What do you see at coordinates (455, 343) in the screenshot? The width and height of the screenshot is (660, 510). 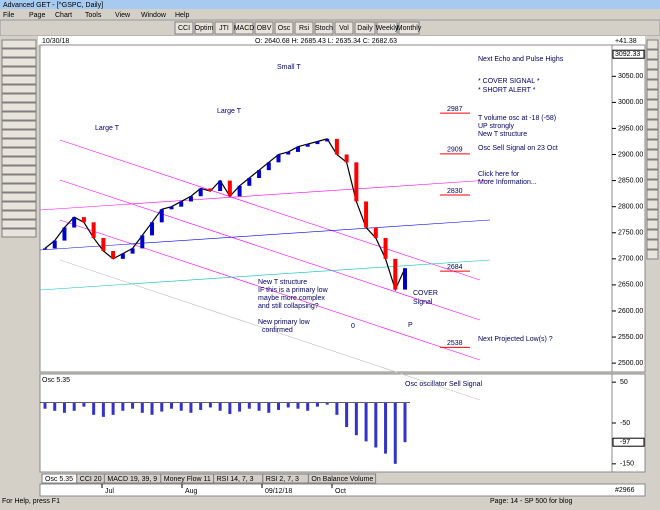 I see `level-label: 2538` at bounding box center [455, 343].